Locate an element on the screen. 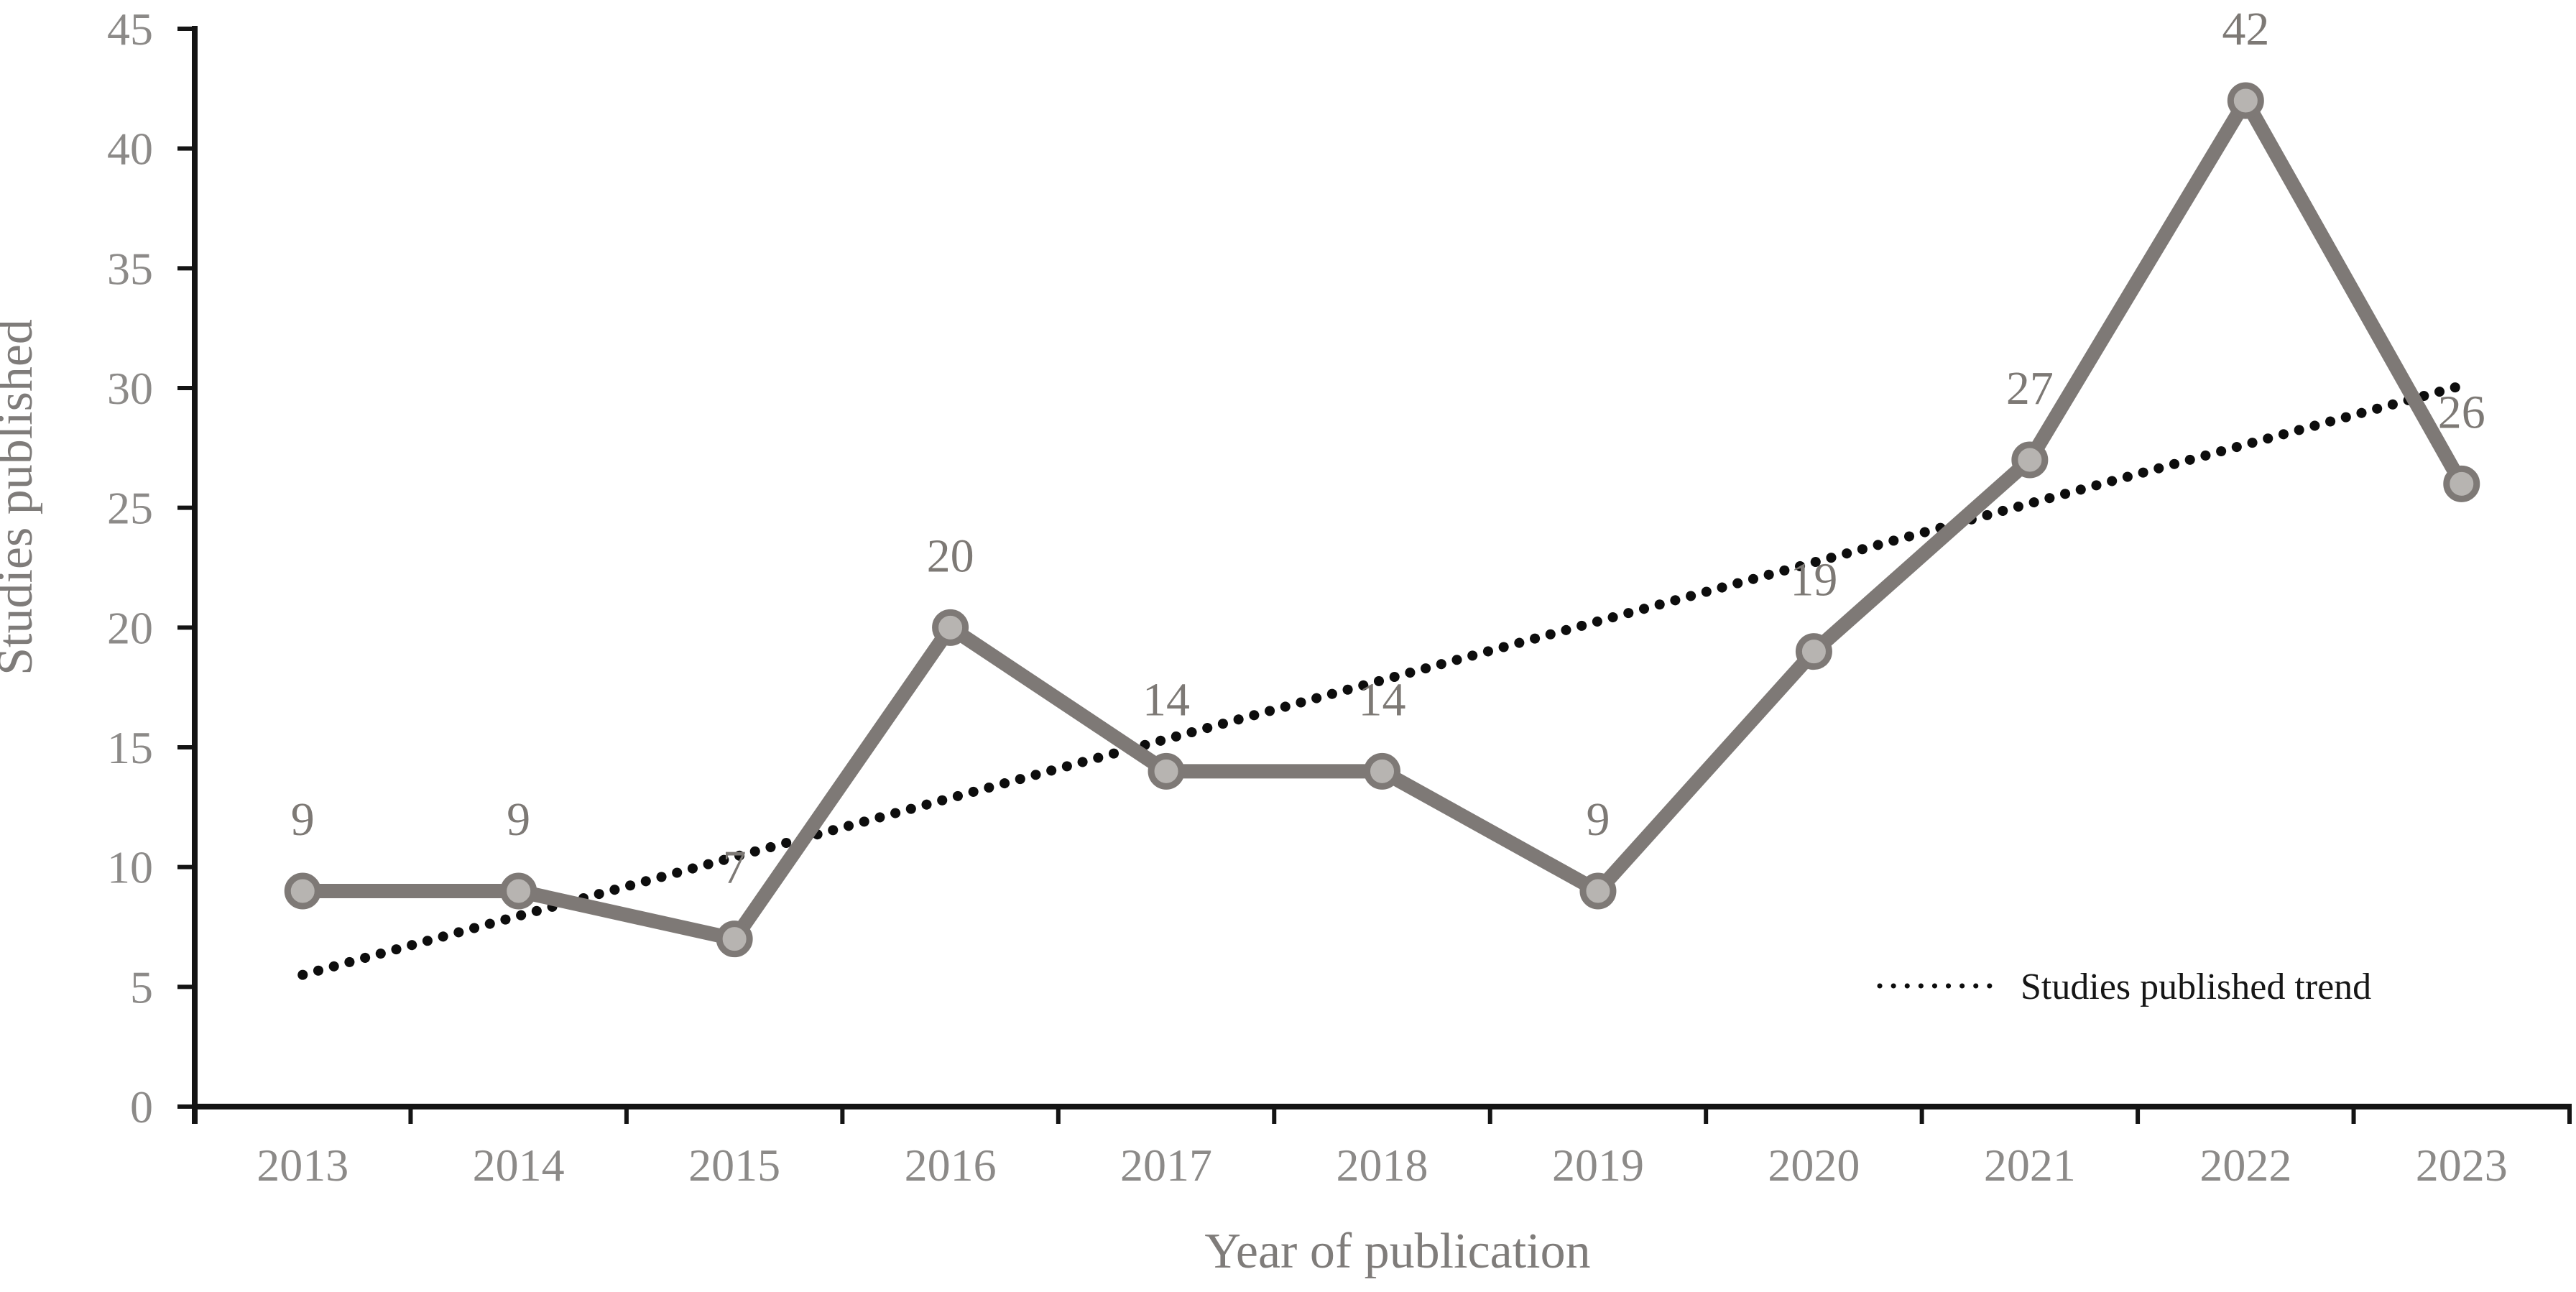 Image resolution: width=2576 pixels, height=1292 pixels. y-tick-label: 40 is located at coordinates (130, 149).